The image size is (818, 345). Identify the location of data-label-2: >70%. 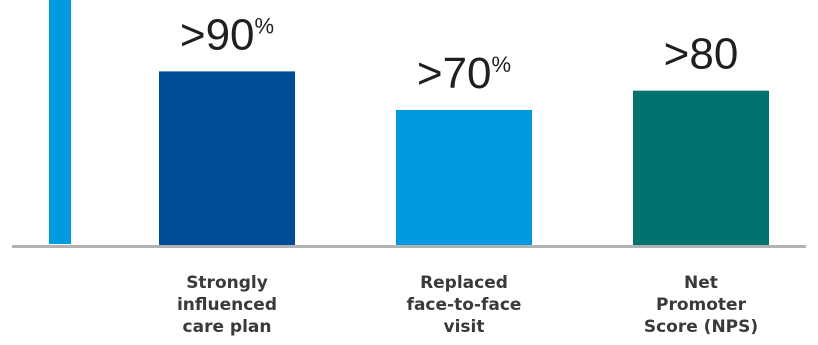
(464, 73).